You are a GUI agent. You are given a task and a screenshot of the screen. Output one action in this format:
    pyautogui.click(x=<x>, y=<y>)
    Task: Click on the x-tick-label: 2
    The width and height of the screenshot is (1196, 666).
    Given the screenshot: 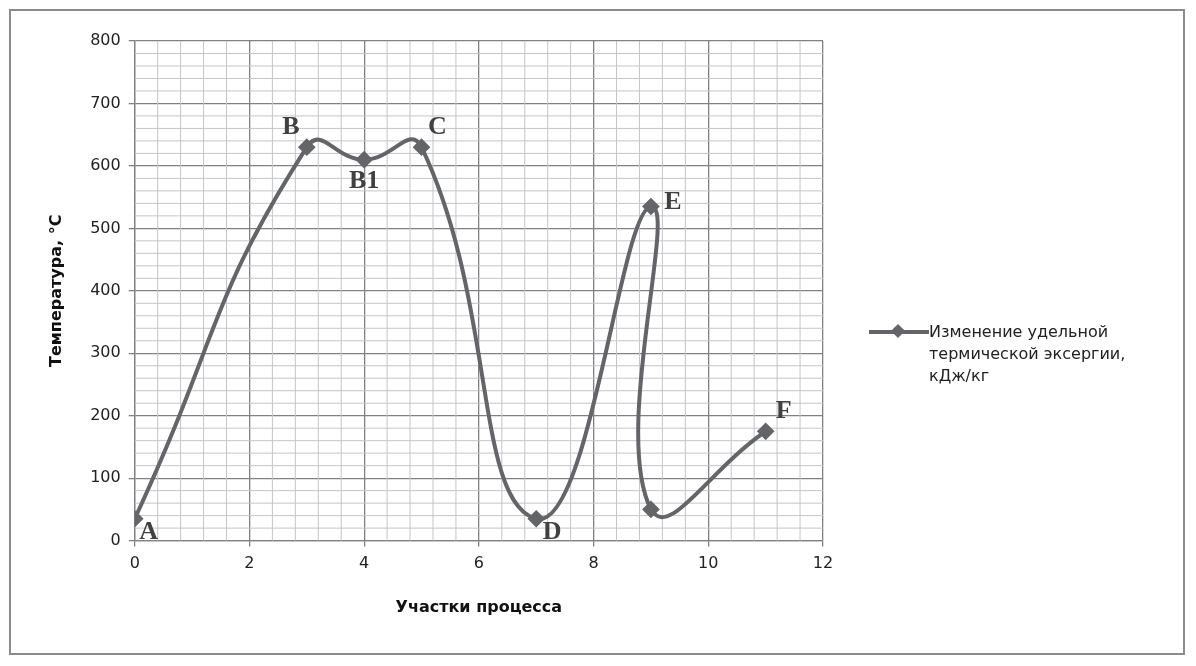 What is the action you would take?
    pyautogui.click(x=249, y=563)
    